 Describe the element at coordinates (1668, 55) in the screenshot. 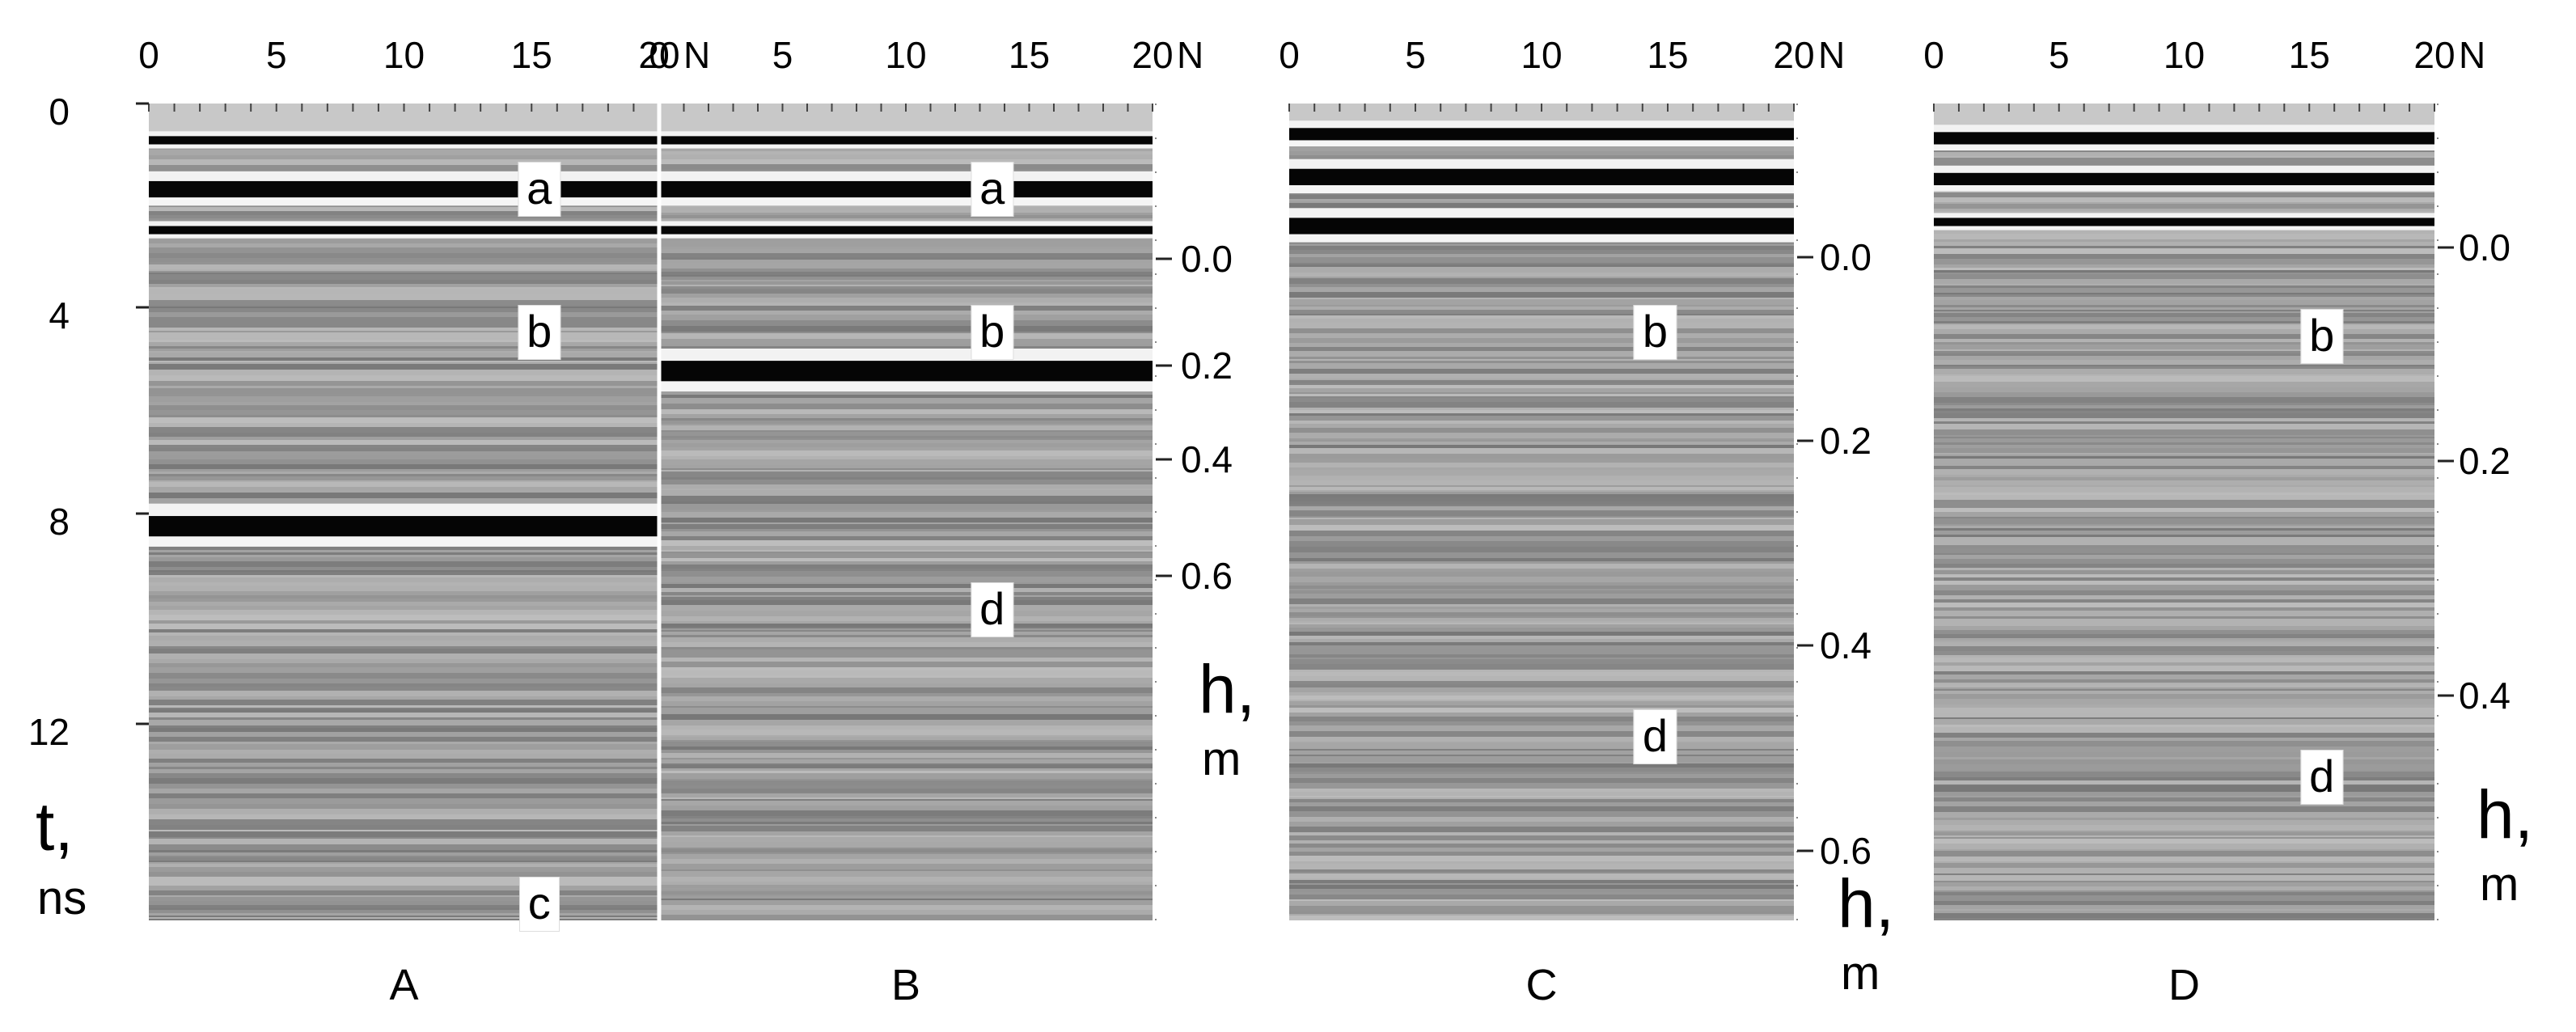

I see `trace-tick-label: 15` at that location.